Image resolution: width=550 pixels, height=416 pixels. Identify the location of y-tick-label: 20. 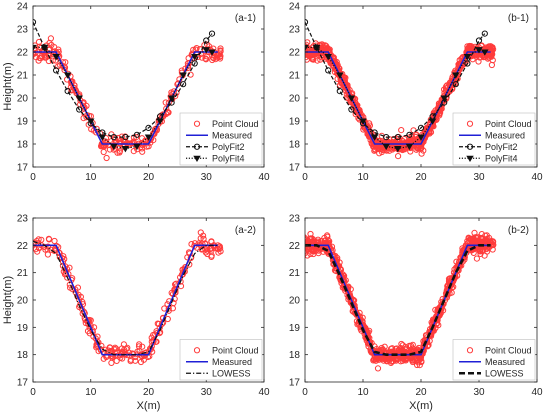
(23, 99).